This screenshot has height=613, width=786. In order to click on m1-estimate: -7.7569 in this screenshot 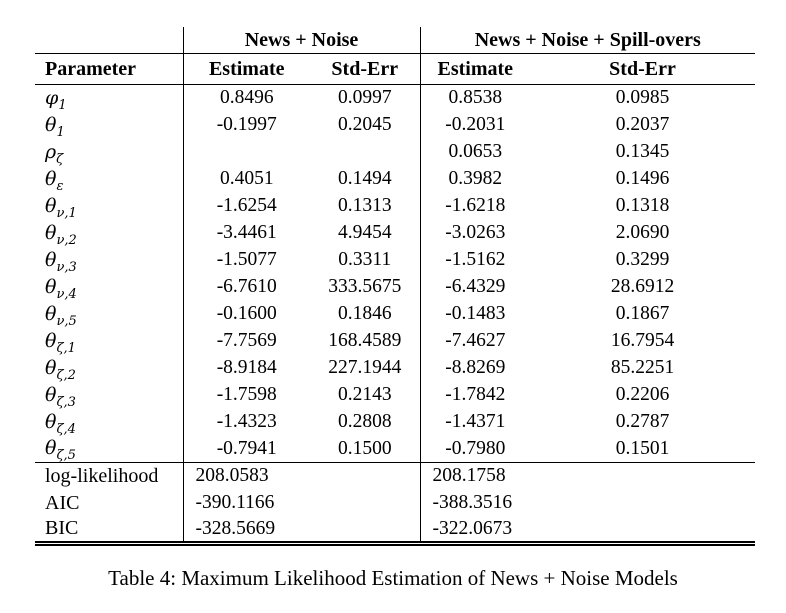, I will do `click(246, 341)`.